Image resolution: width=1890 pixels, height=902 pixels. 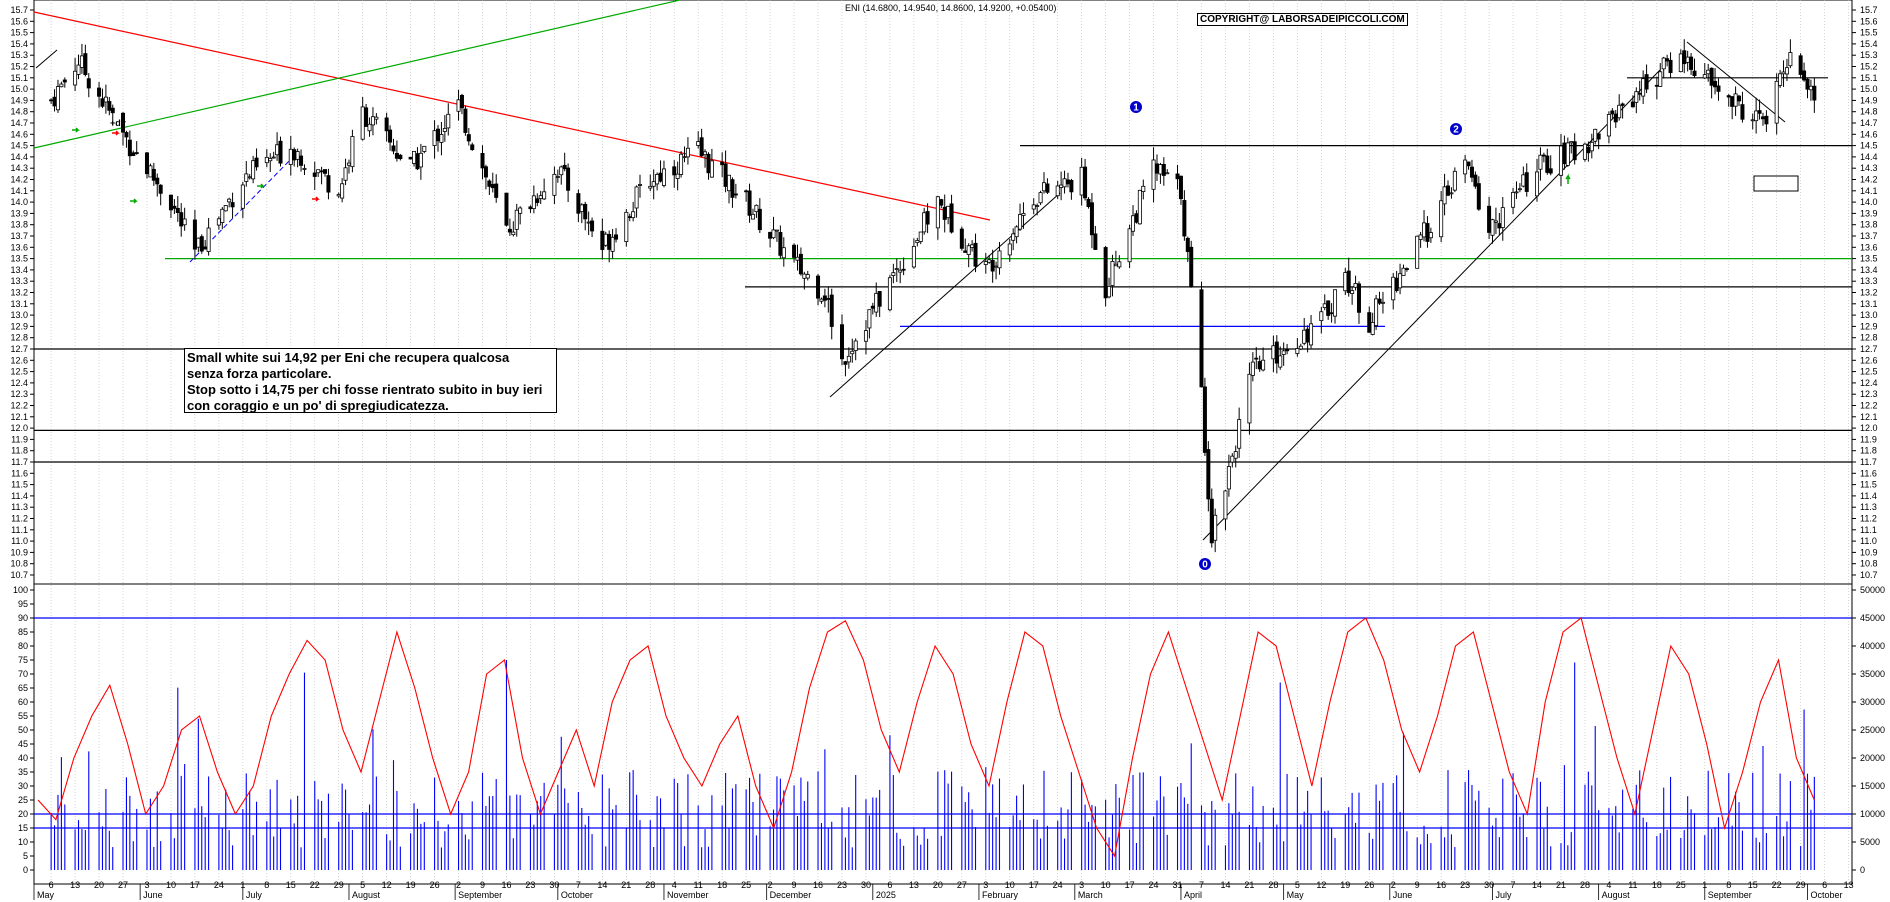 I want to click on wave-marker-circle, so click(x=1456, y=129).